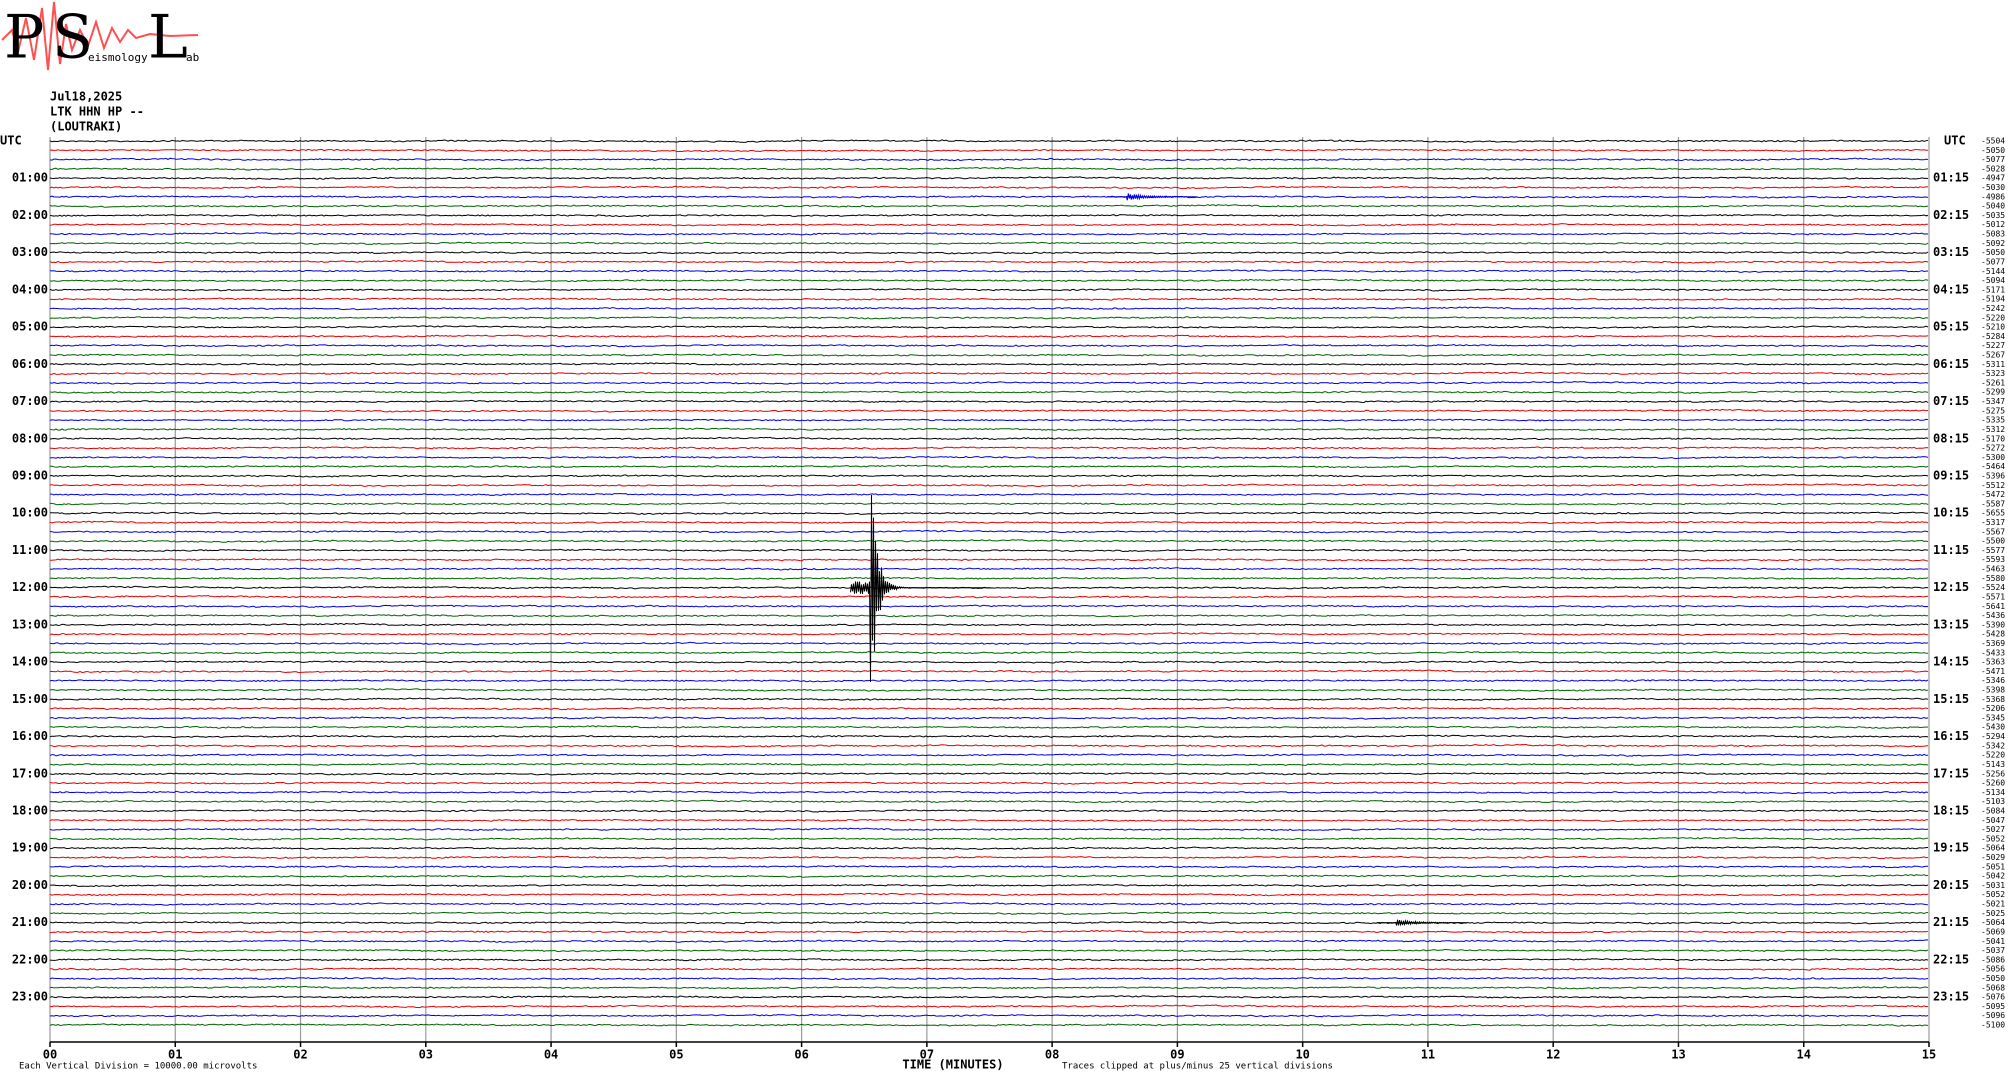 This screenshot has width=2010, height=1080. I want to click on trace-offset: -5346, so click(1993, 680).